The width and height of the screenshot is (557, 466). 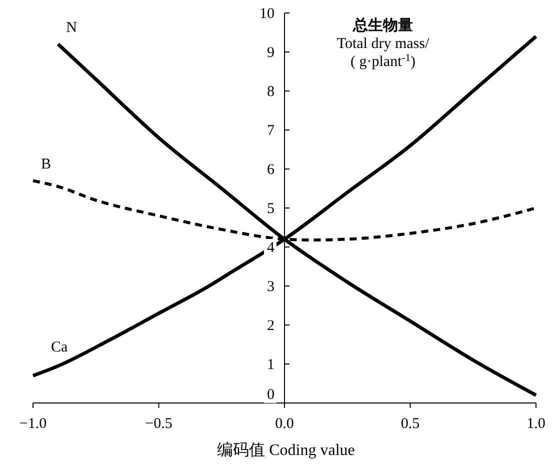 I want to click on y-tick-label: 3, so click(x=270, y=287).